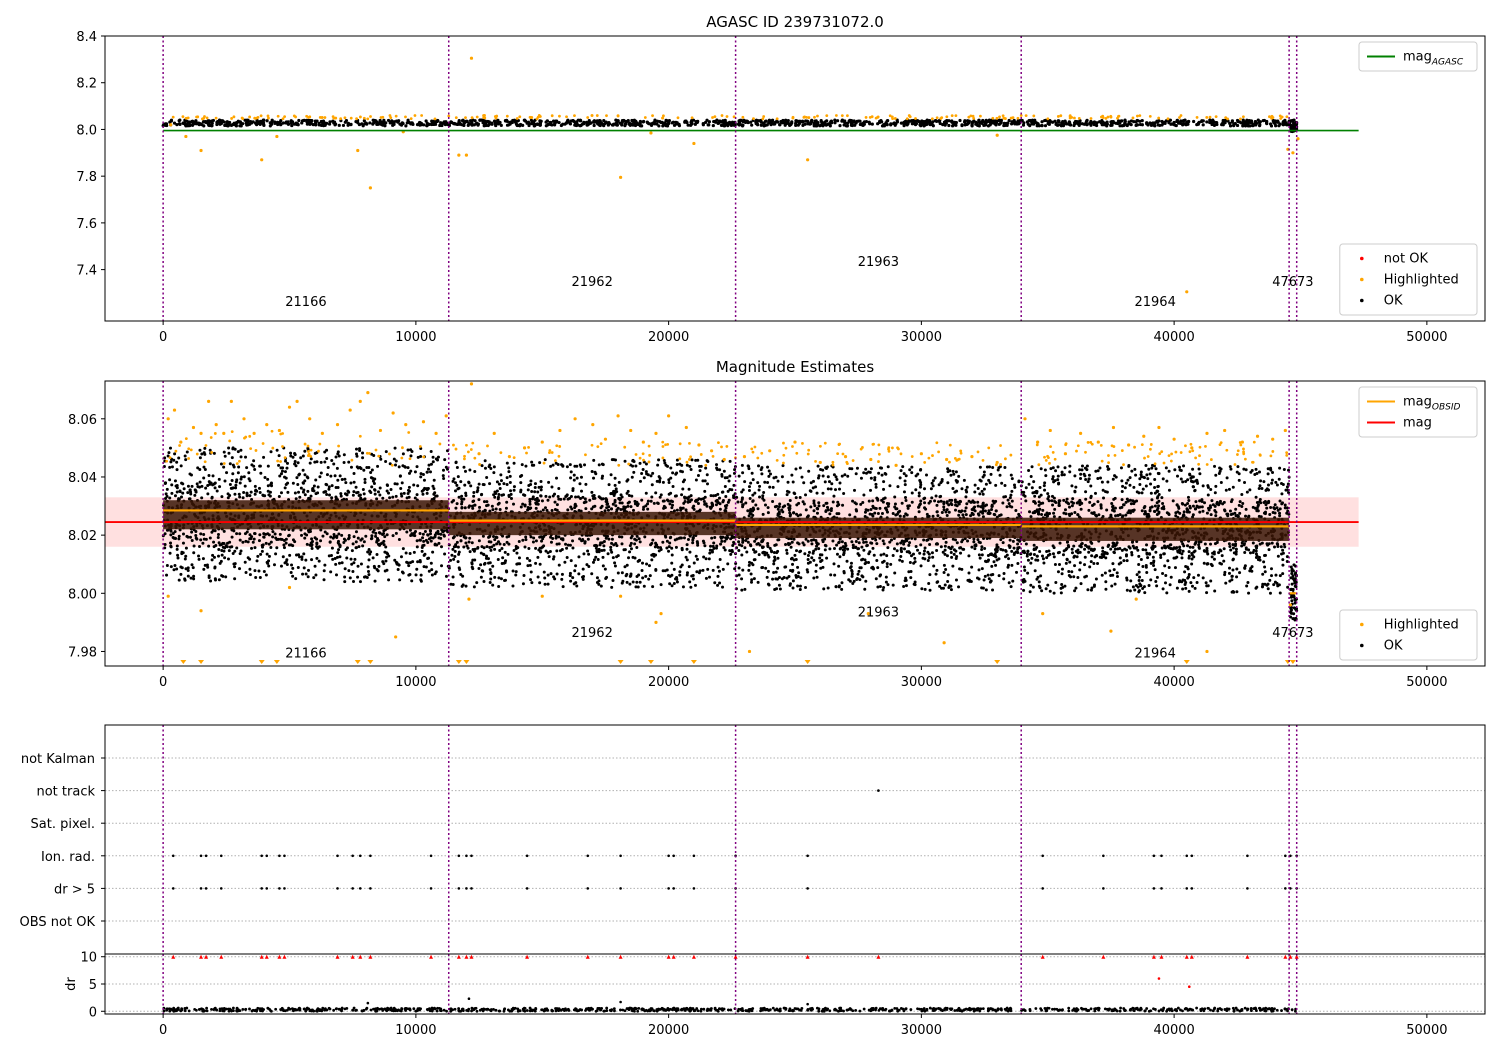  Describe the element at coordinates (591, 282) in the screenshot. I see `obsid-label: 21962` at that location.